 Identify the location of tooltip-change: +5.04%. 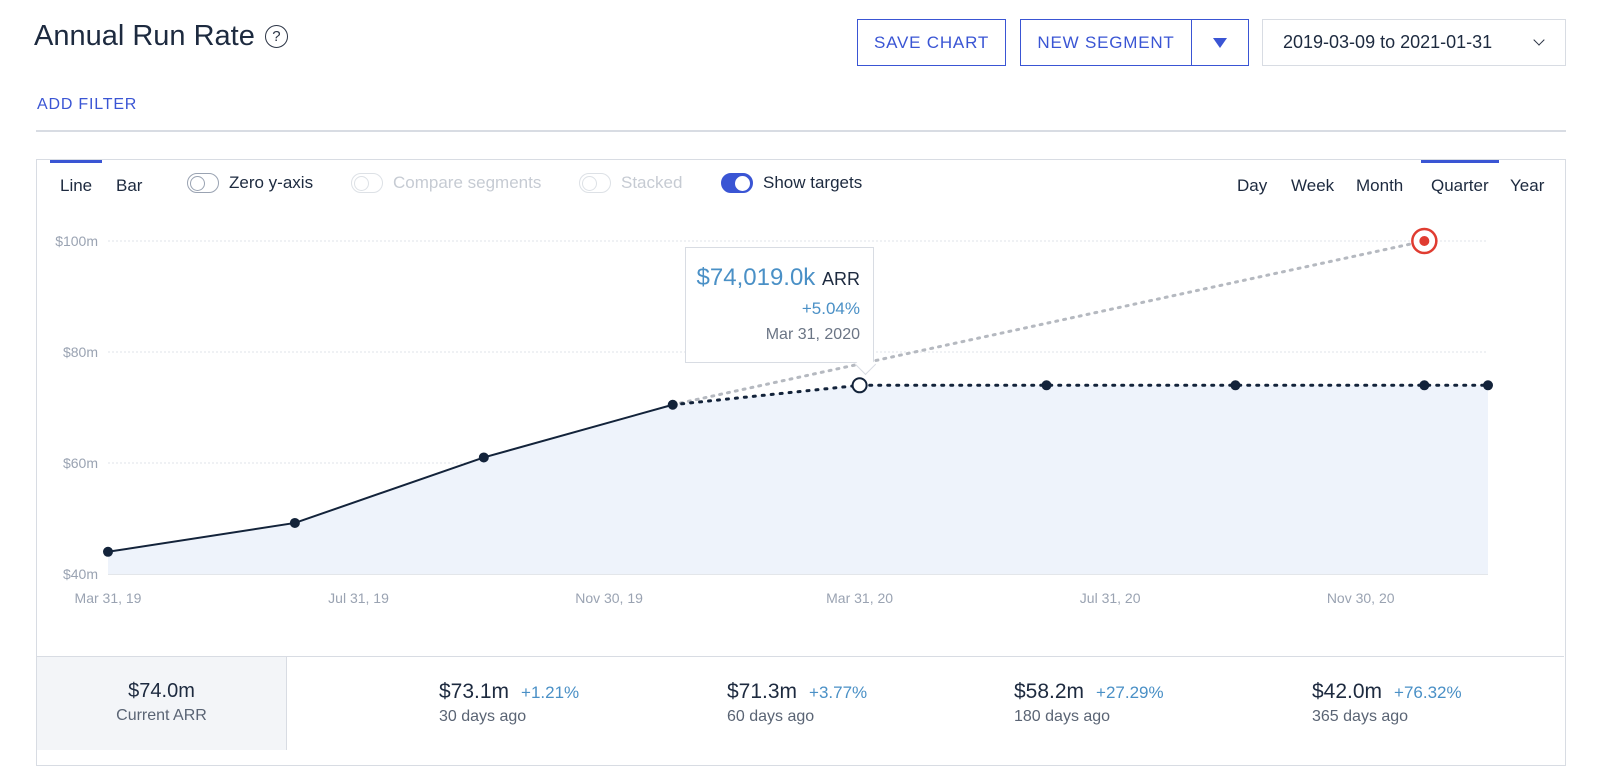
(830, 308).